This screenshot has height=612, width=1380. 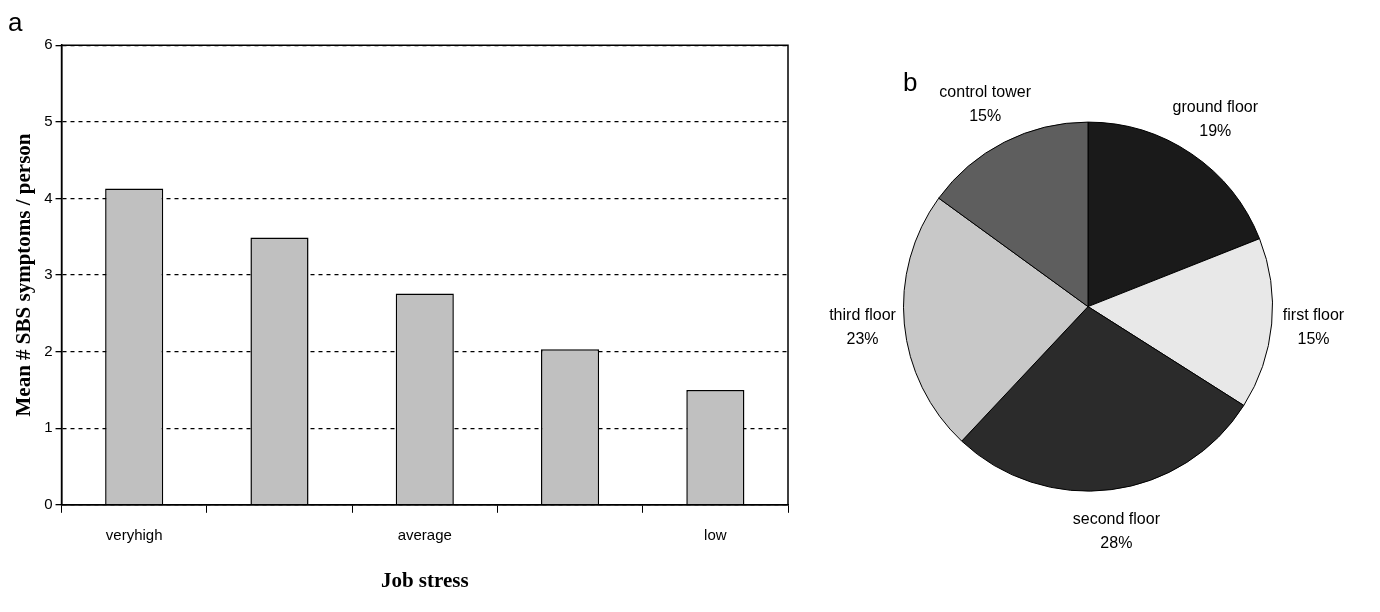 I want to click on y-tick-label: 1, so click(x=48, y=427).